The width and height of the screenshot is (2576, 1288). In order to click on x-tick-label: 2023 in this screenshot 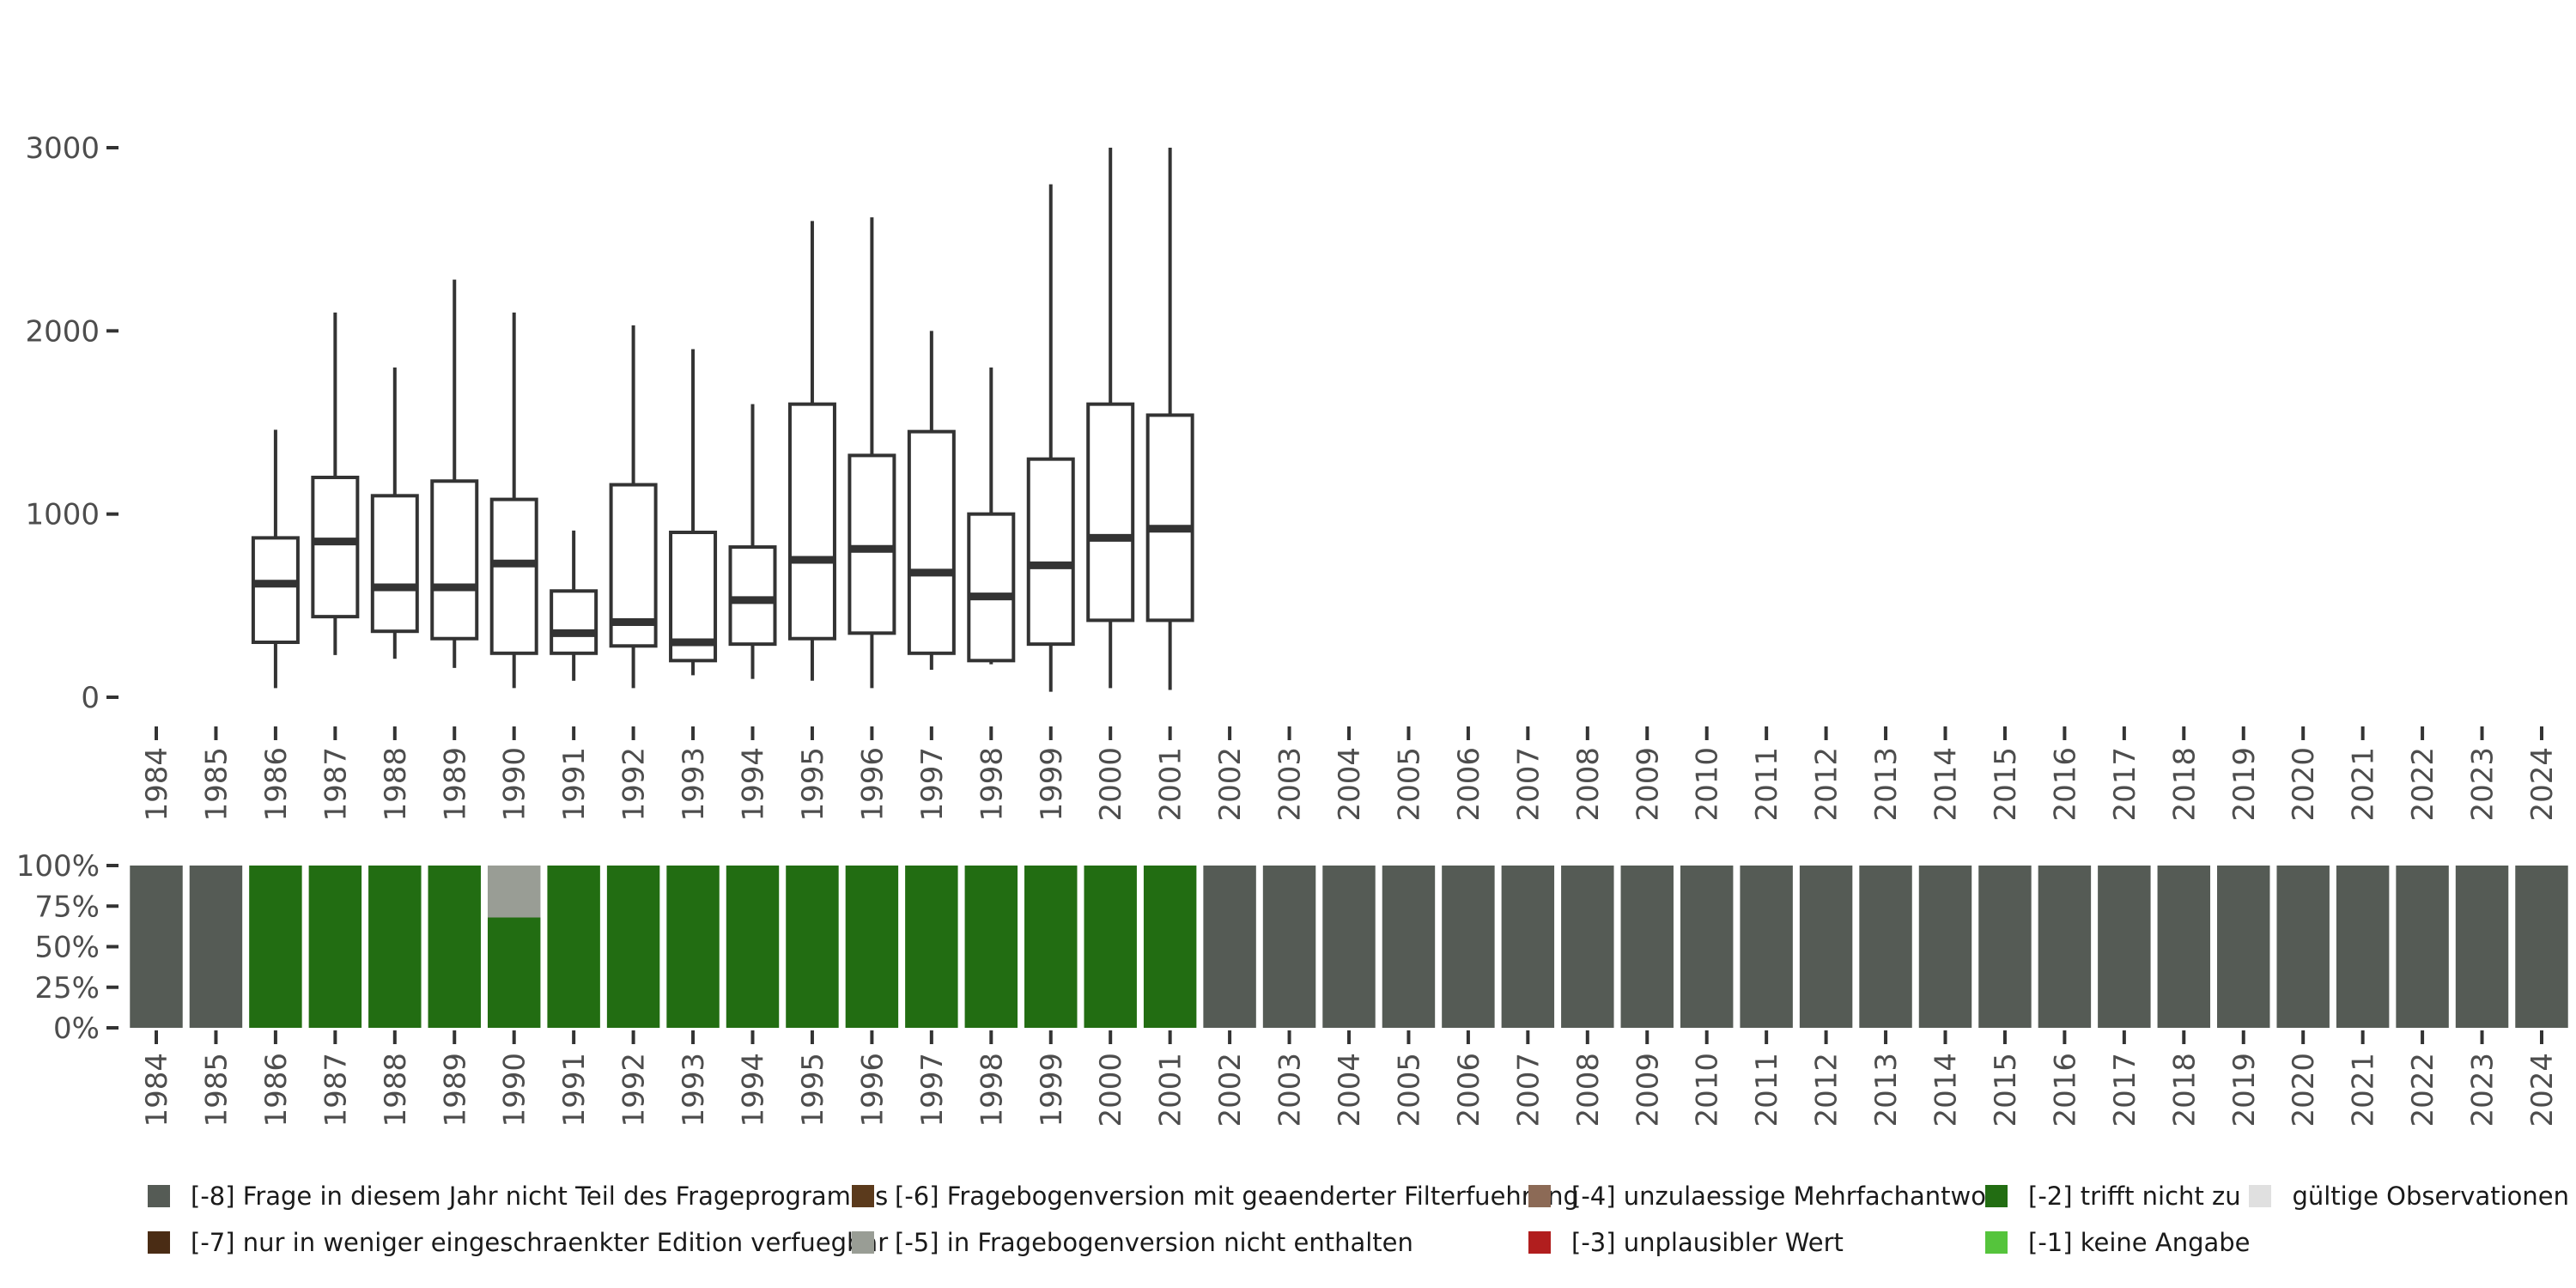, I will do `click(2483, 784)`.